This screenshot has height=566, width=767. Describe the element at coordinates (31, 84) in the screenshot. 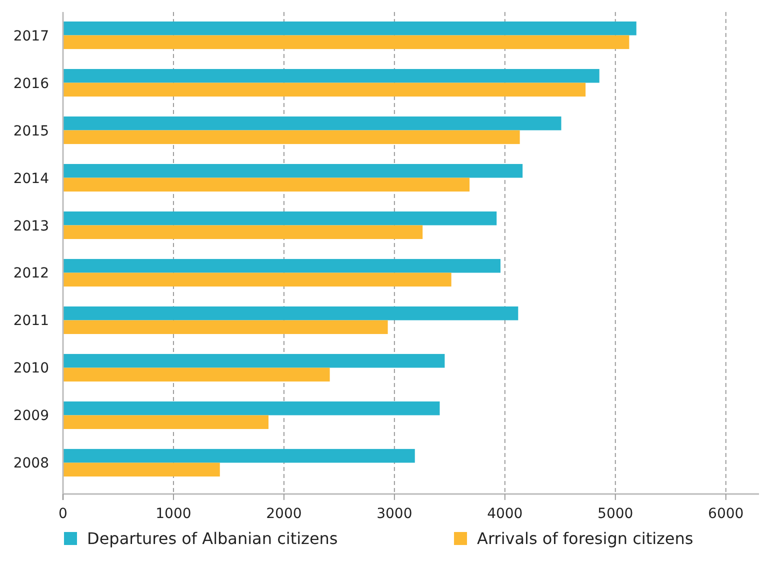

I see `y-tick-label: 2016` at that location.